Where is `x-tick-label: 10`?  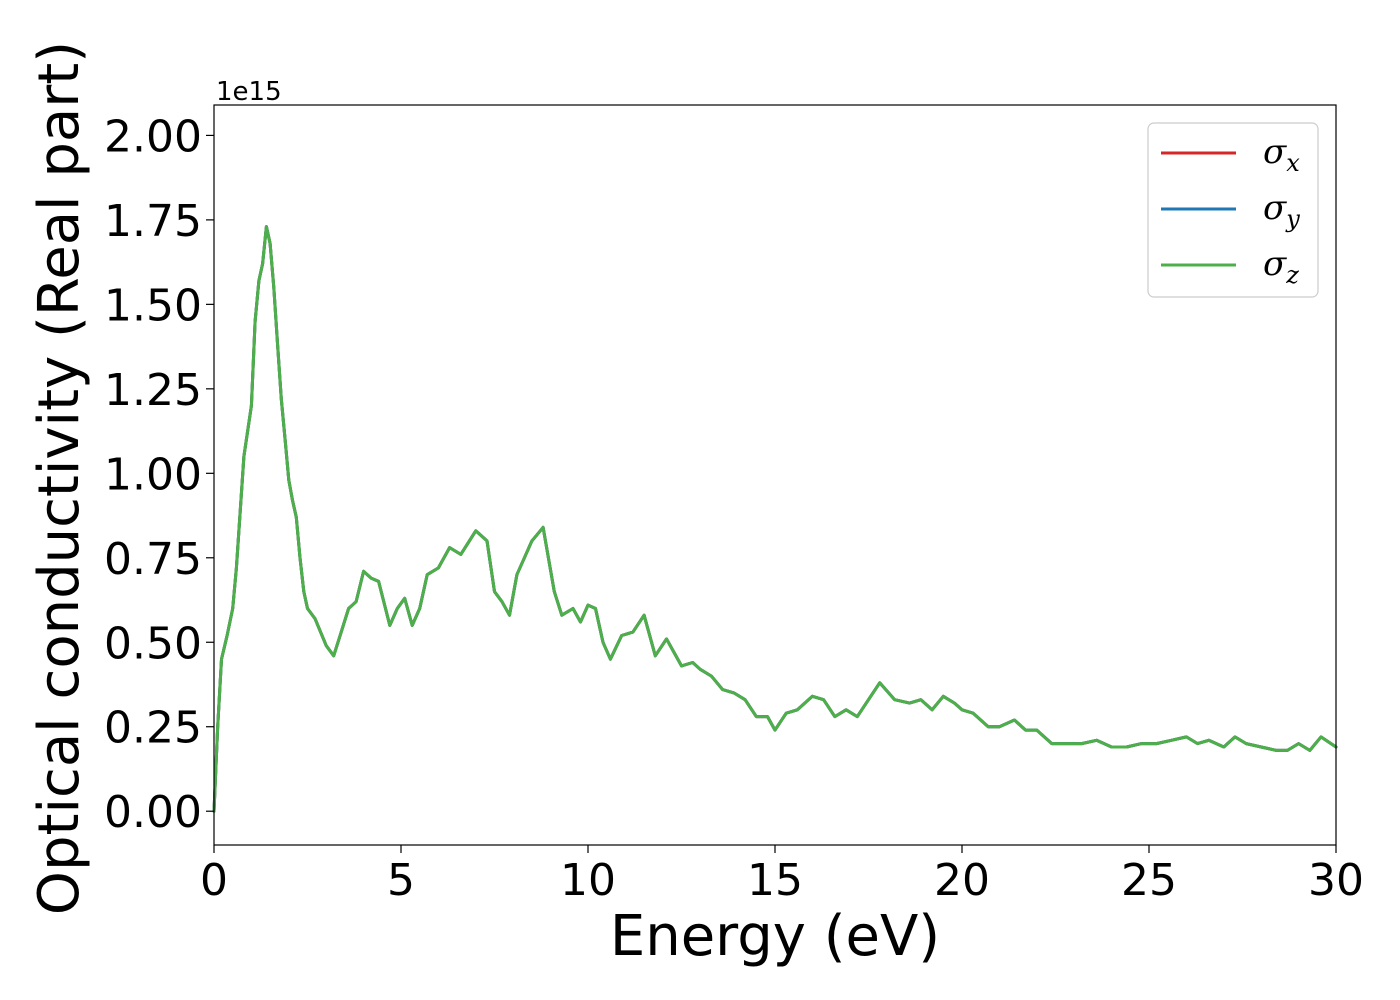 x-tick-label: 10 is located at coordinates (588, 880).